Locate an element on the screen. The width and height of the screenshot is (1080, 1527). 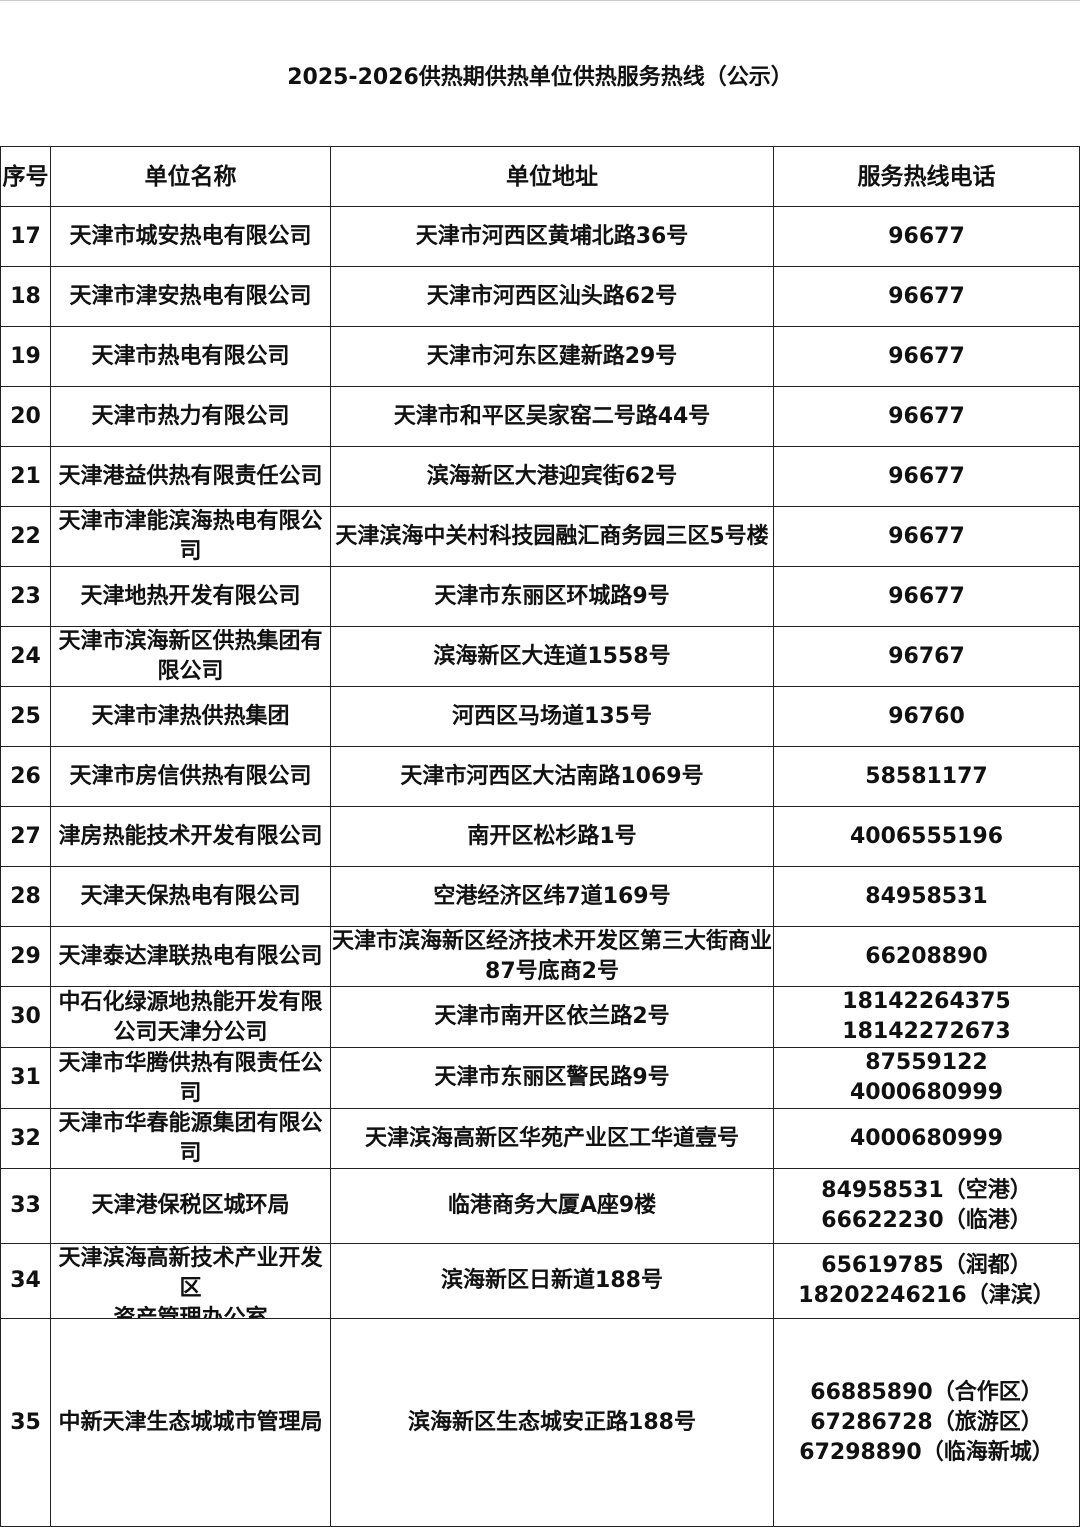
phone-number: 67286728（旅游区） is located at coordinates (926, 1422).